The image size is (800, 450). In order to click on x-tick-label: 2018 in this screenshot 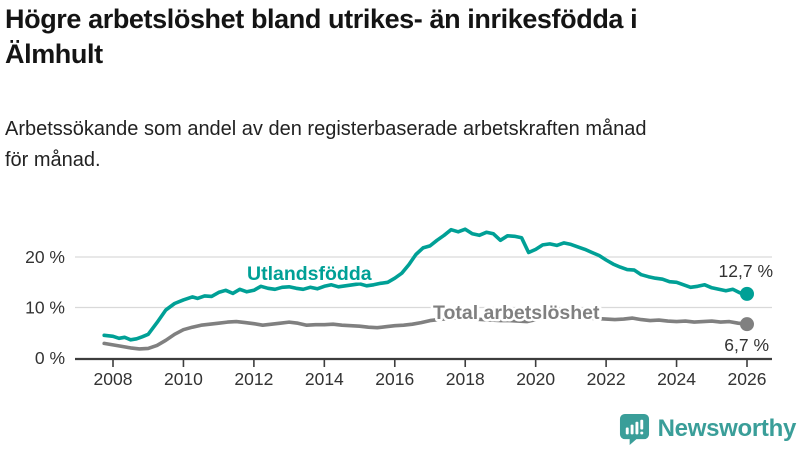, I will do `click(465, 379)`.